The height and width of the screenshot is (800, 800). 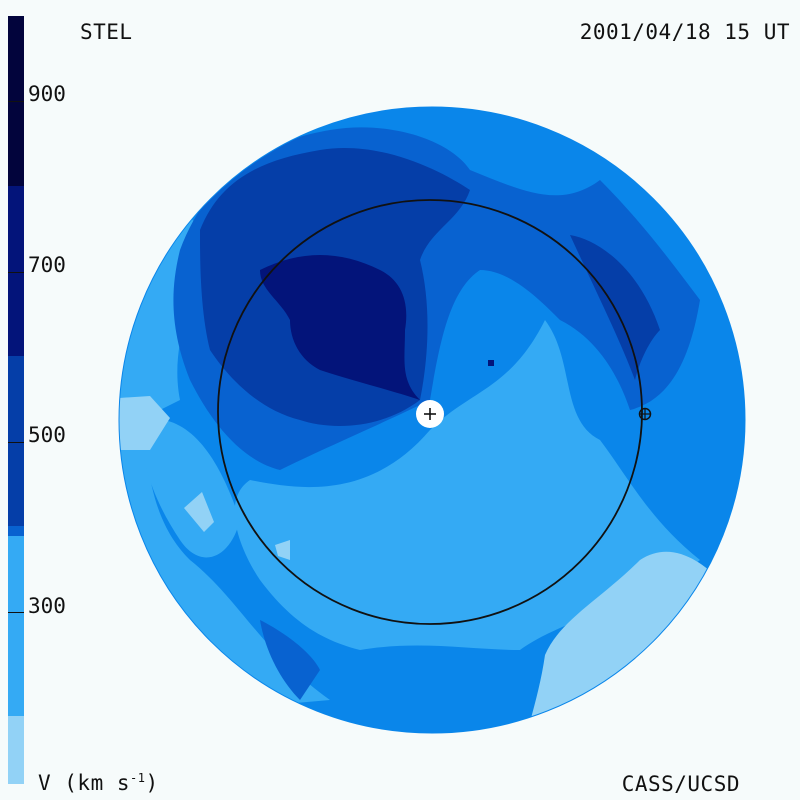 I want to click on velocity-colorbar, so click(x=16, y=400).